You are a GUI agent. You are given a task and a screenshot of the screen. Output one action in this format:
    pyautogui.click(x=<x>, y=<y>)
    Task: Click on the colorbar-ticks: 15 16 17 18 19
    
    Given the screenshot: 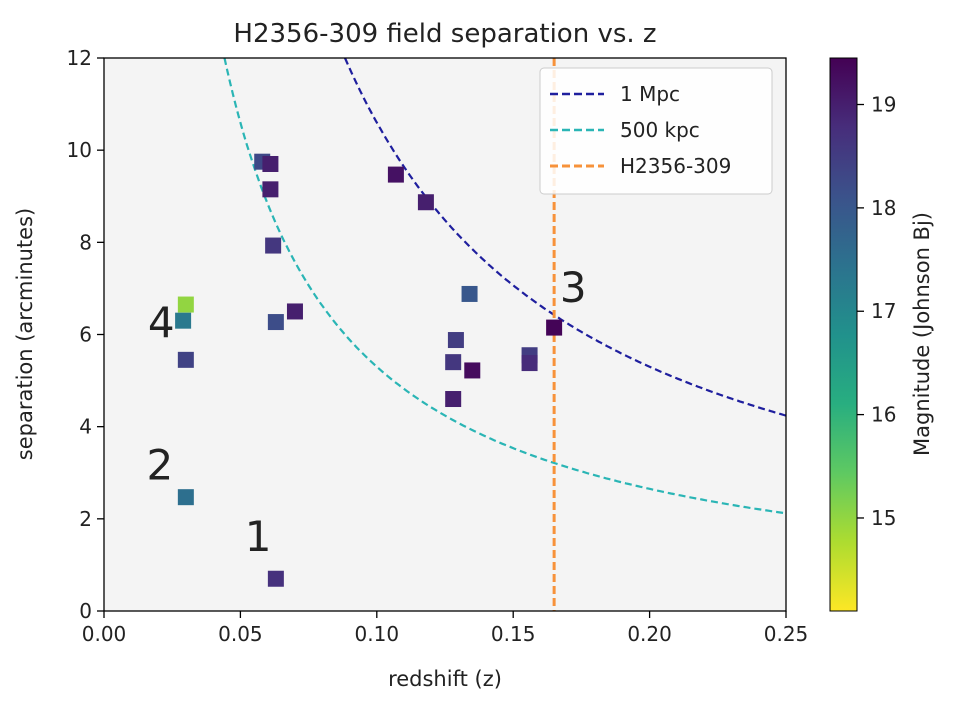 What is the action you would take?
    pyautogui.click(x=876, y=311)
    